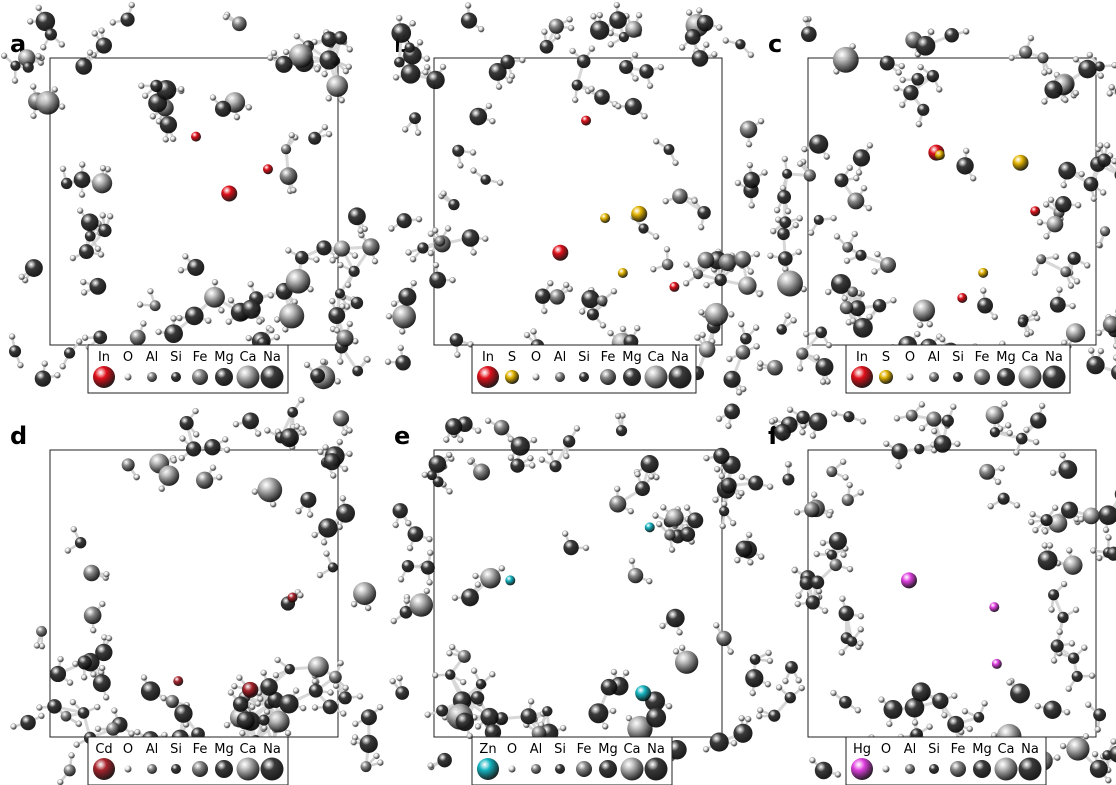 The image size is (1116, 785). What do you see at coordinates (1005, 357) in the screenshot?
I see `legend-symbol: Mg` at bounding box center [1005, 357].